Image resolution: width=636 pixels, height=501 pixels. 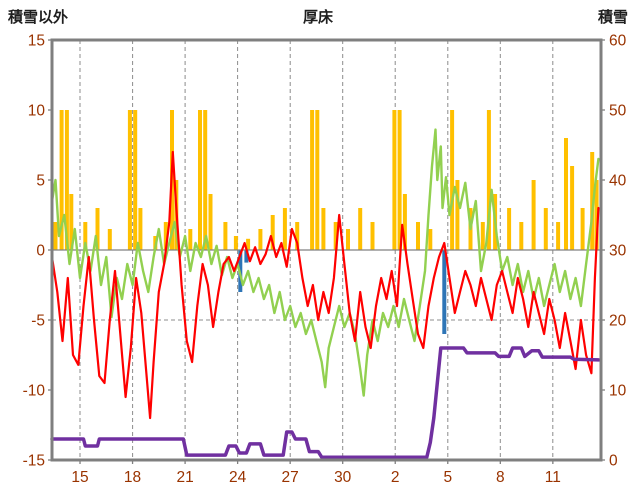 I want to click on right-axis-title: 積雪, so click(x=612, y=17).